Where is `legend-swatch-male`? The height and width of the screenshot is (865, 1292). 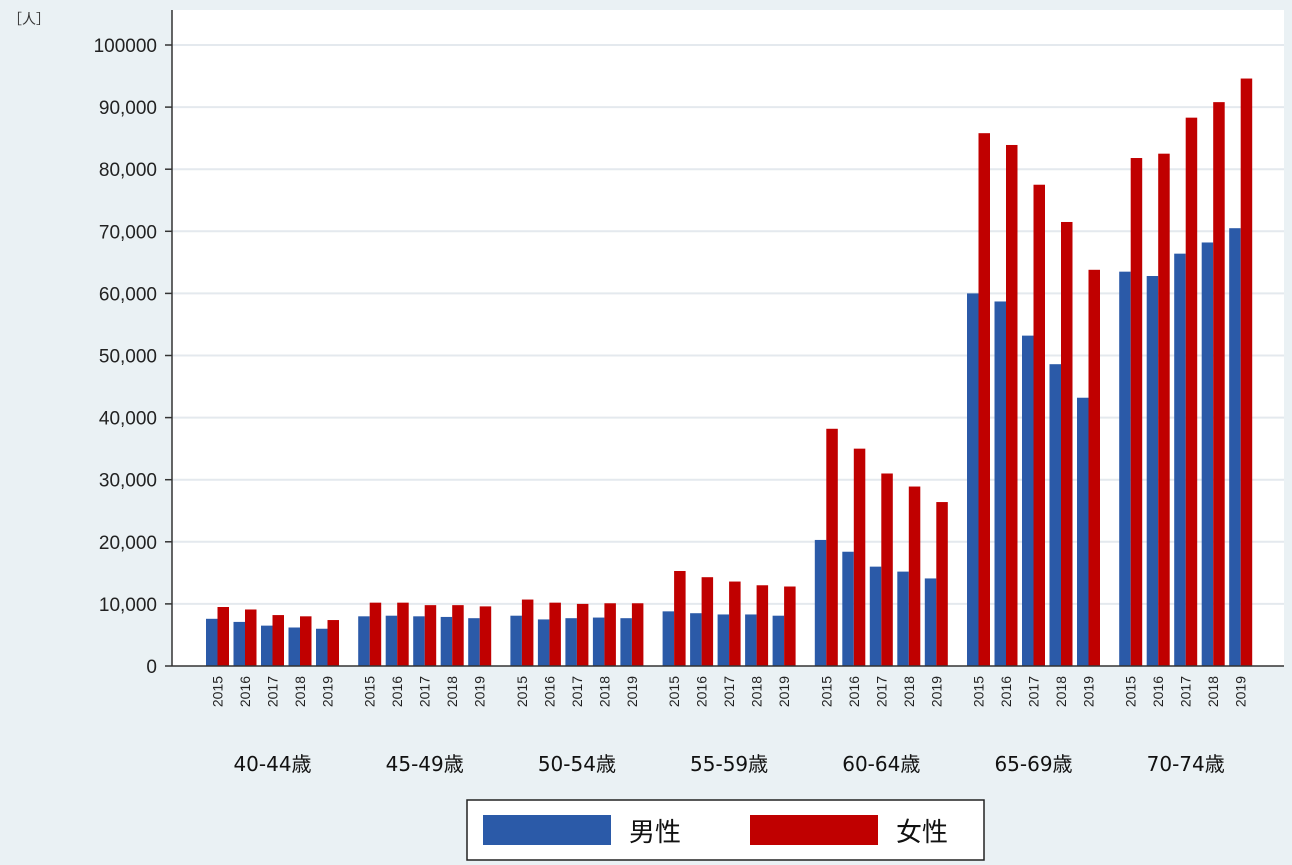
legend-swatch-male is located at coordinates (547, 830).